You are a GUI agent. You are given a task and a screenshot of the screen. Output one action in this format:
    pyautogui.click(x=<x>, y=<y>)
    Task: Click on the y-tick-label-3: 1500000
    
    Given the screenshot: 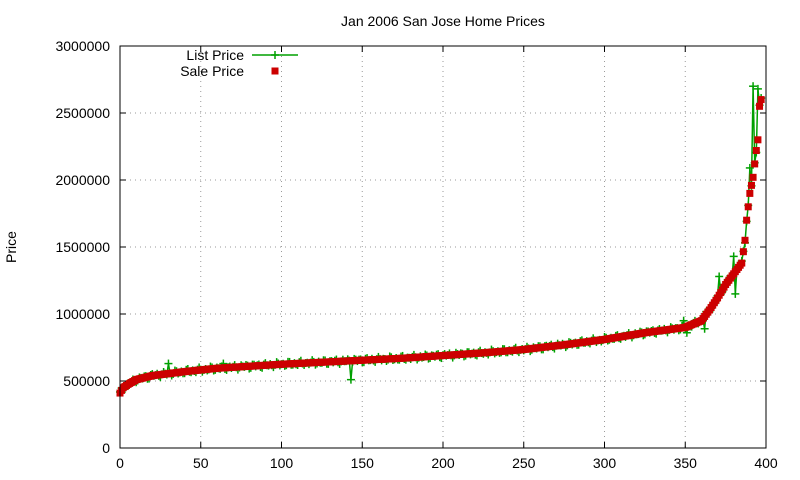 What is the action you would take?
    pyautogui.click(x=82, y=247)
    